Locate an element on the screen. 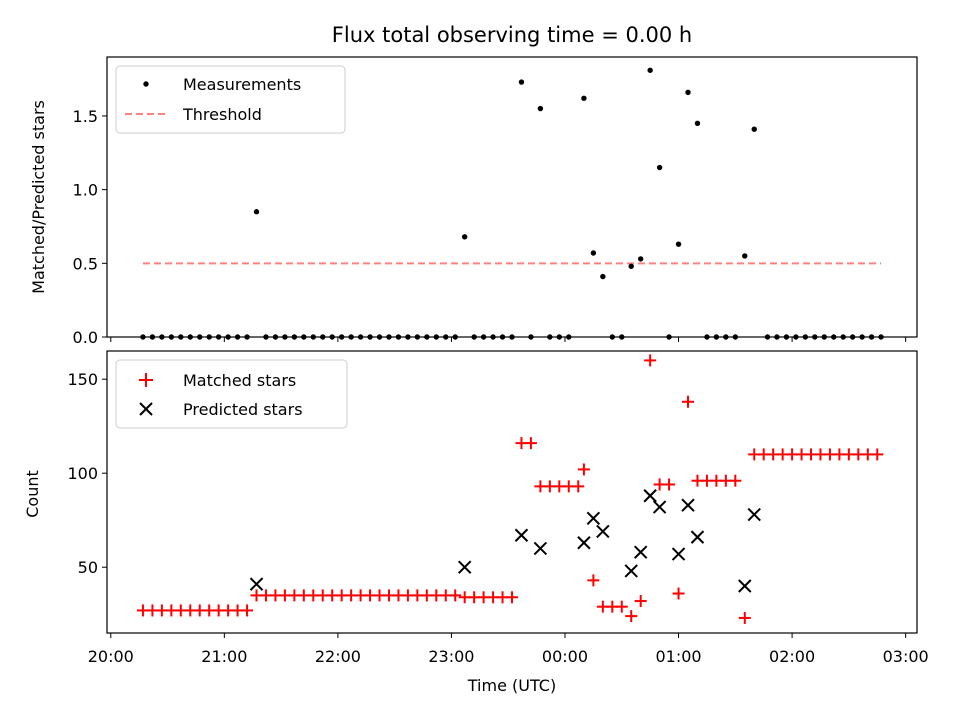 The image size is (960, 720). top-y-ticks: 0.0 0.5 1.0 1.5 is located at coordinates (90, 227).